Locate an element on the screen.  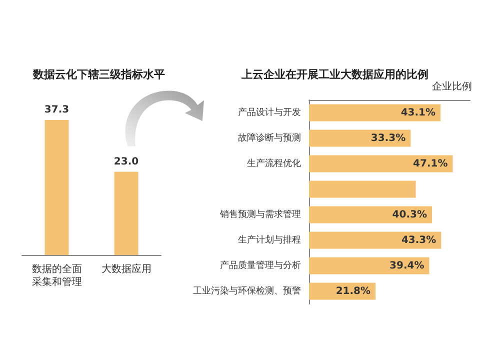
y-tick-label: 故障诊断与预测 is located at coordinates (269, 138).